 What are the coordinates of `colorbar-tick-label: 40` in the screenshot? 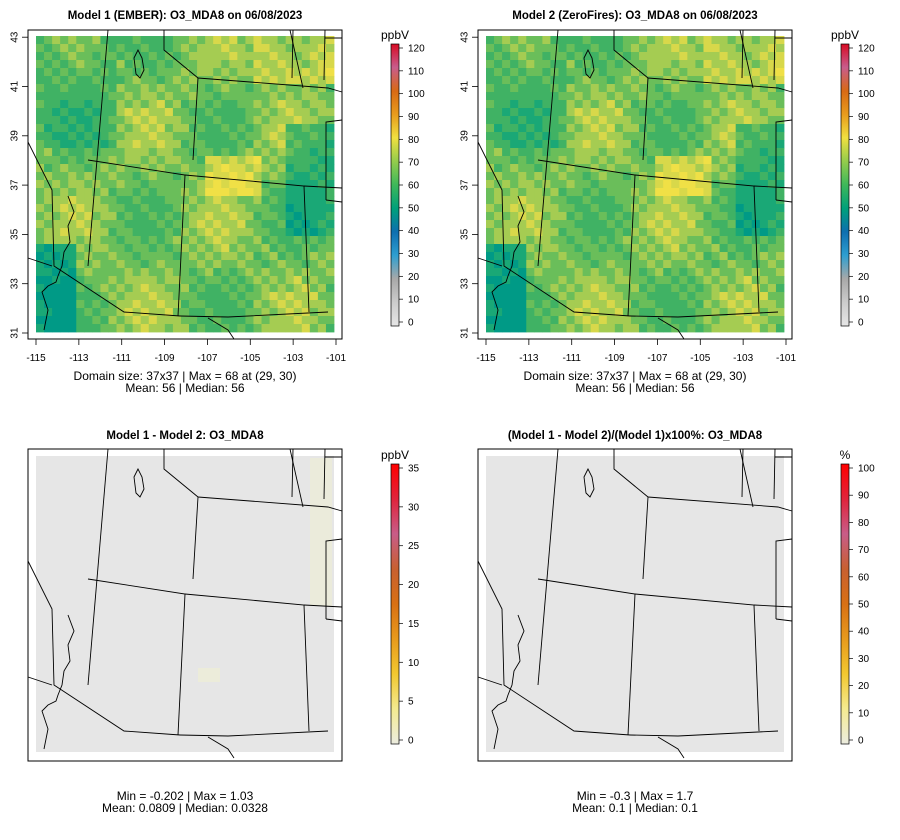 It's located at (864, 231).